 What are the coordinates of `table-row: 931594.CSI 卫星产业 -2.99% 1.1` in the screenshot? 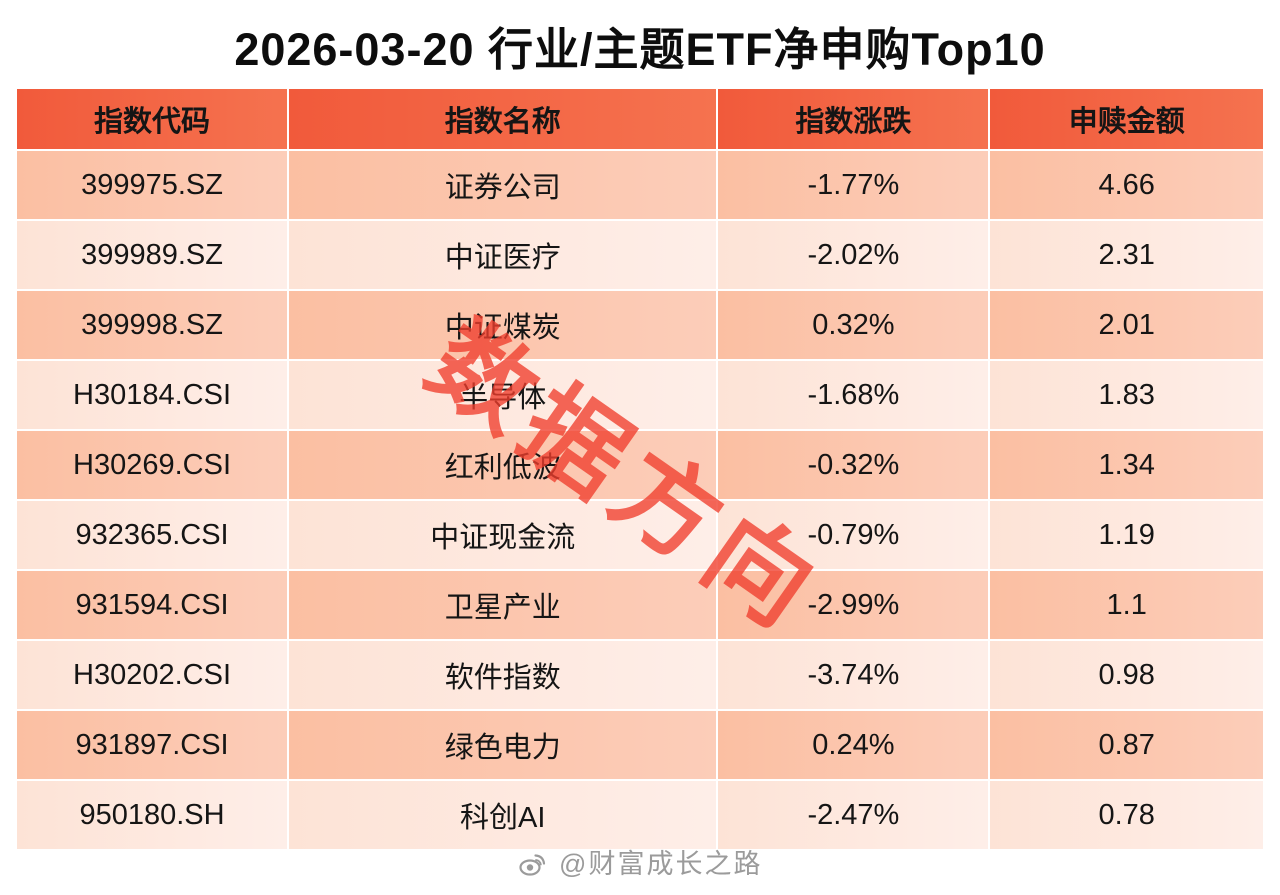 It's located at (639, 605).